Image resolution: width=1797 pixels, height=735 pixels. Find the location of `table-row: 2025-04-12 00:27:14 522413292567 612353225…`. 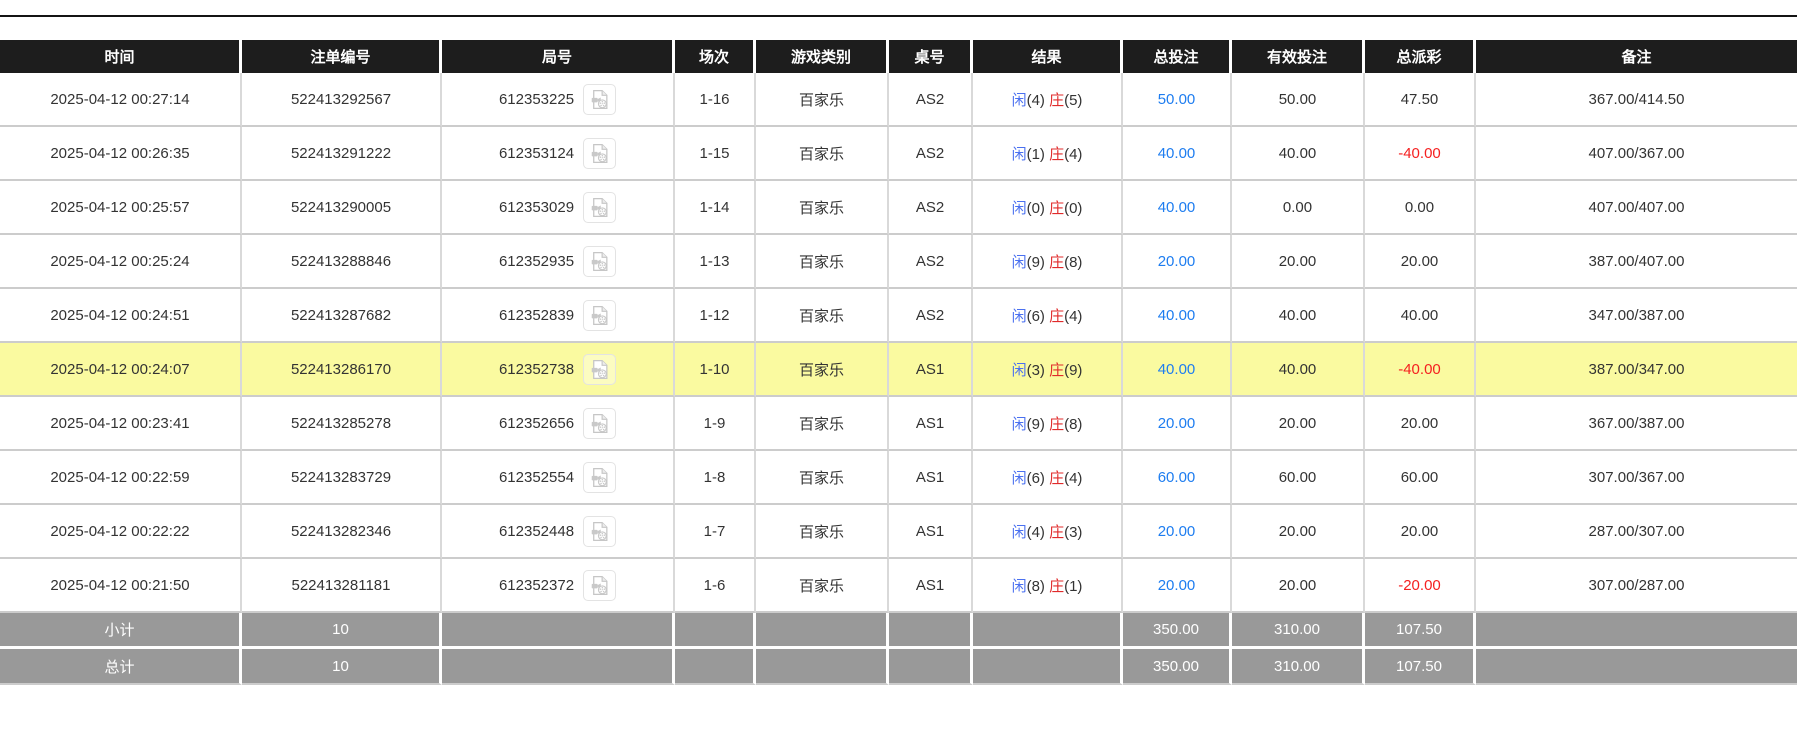

table-row: 2025-04-12 00:27:14 522413292567 612353225… is located at coordinates (898, 100).